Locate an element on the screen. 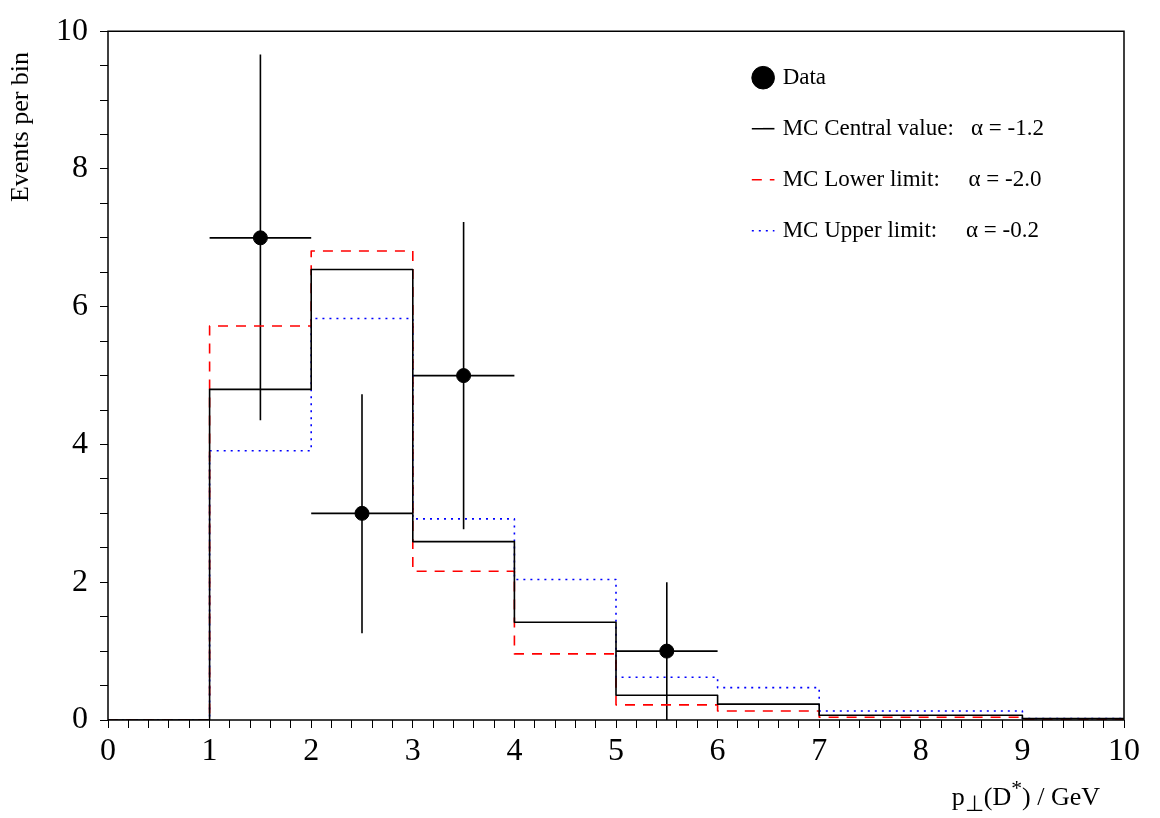  y-tick-label: 6 is located at coordinates (80, 304).